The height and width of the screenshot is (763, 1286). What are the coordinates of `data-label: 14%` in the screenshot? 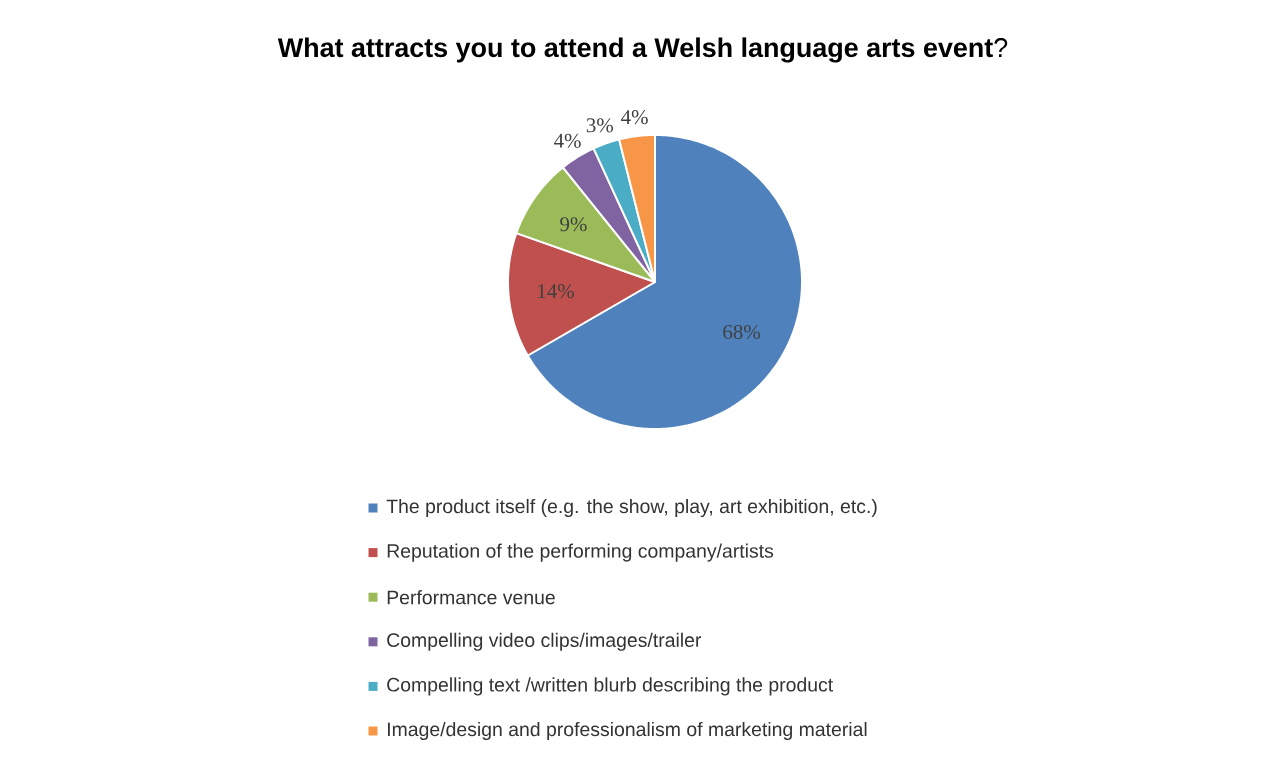 It's located at (556, 291).